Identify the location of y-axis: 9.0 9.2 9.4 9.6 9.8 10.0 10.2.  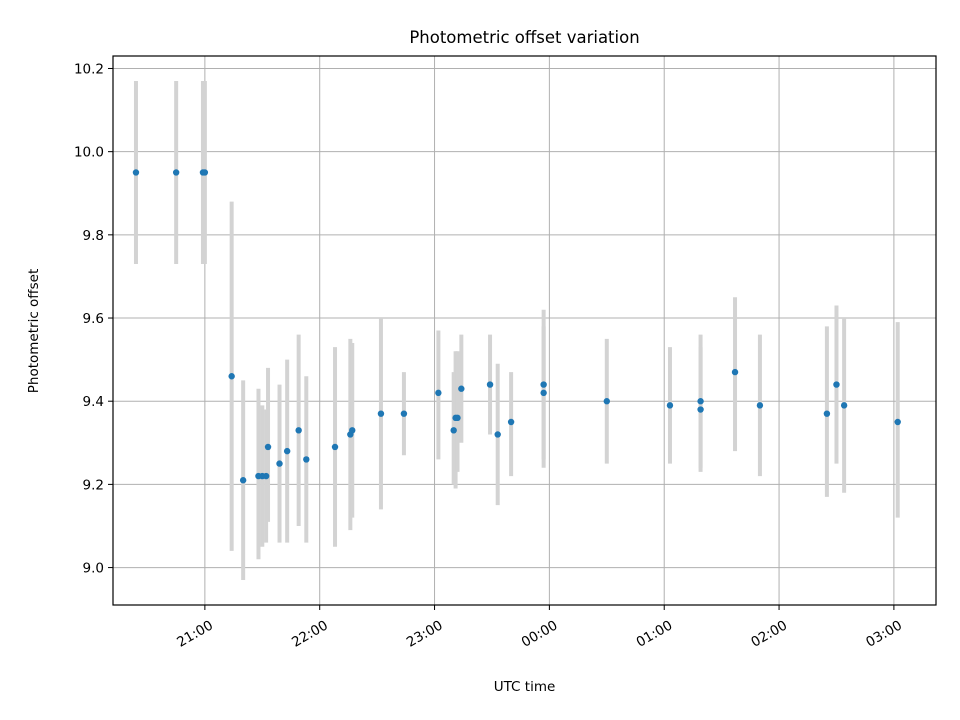
(93, 319).